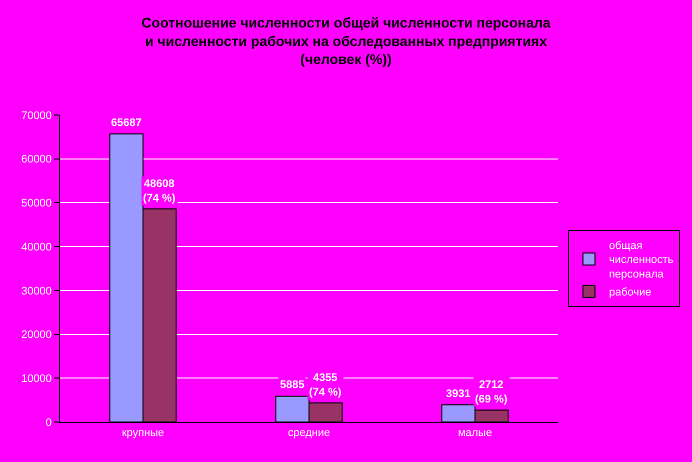 The width and height of the screenshot is (692, 462). What do you see at coordinates (36, 378) in the screenshot?
I see `y-tick-label: 10000` at bounding box center [36, 378].